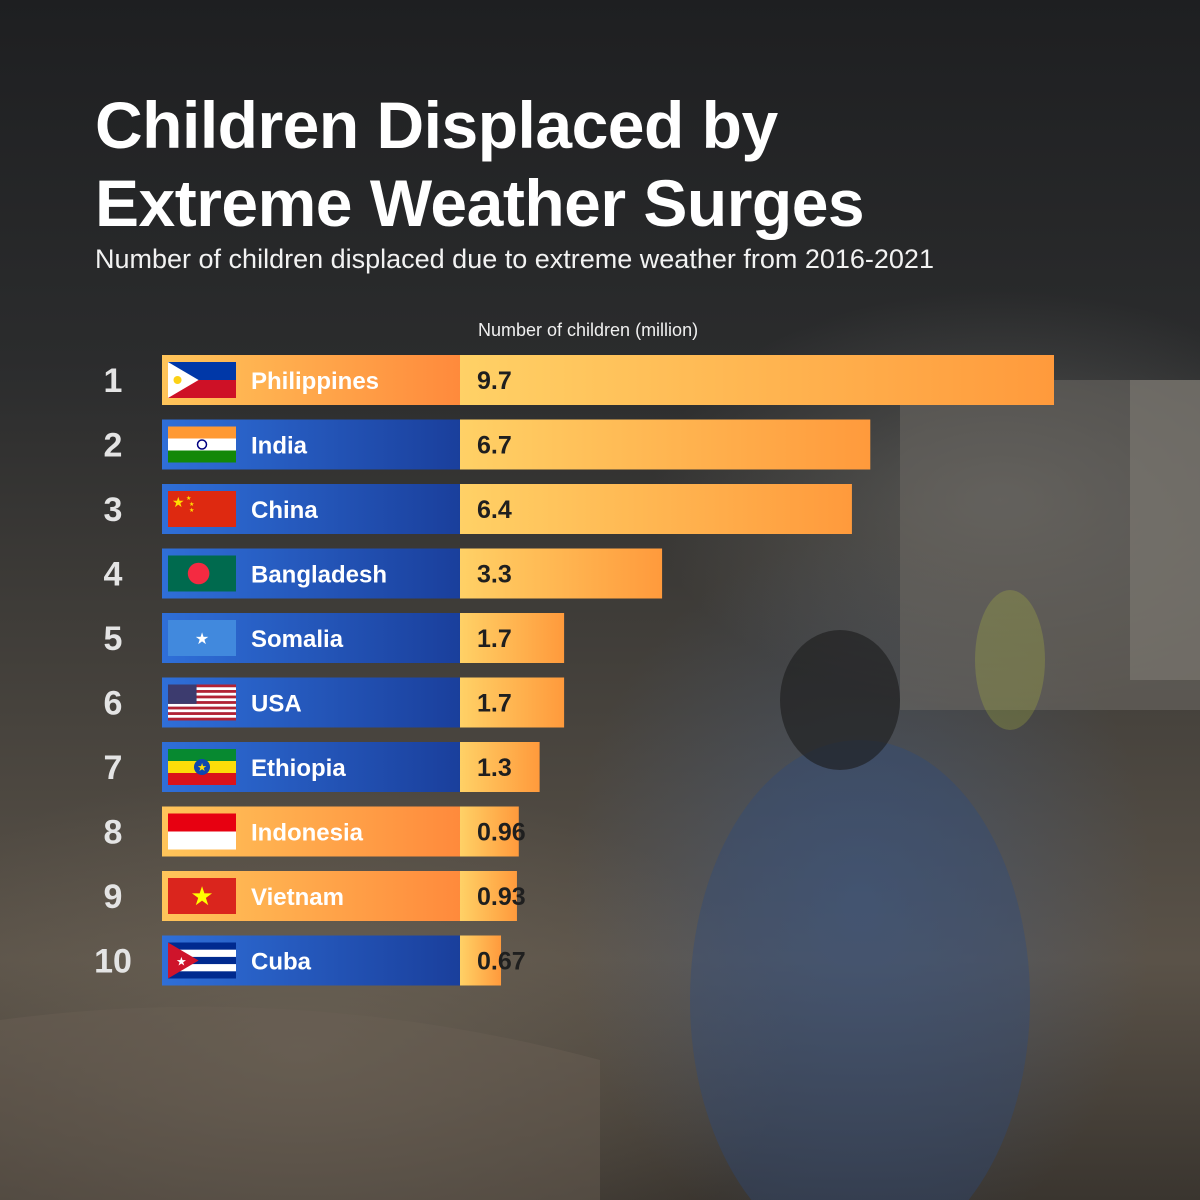 Image resolution: width=1200 pixels, height=1200 pixels. What do you see at coordinates (588, 330) in the screenshot?
I see `value-axis-label: Number of children (million)` at bounding box center [588, 330].